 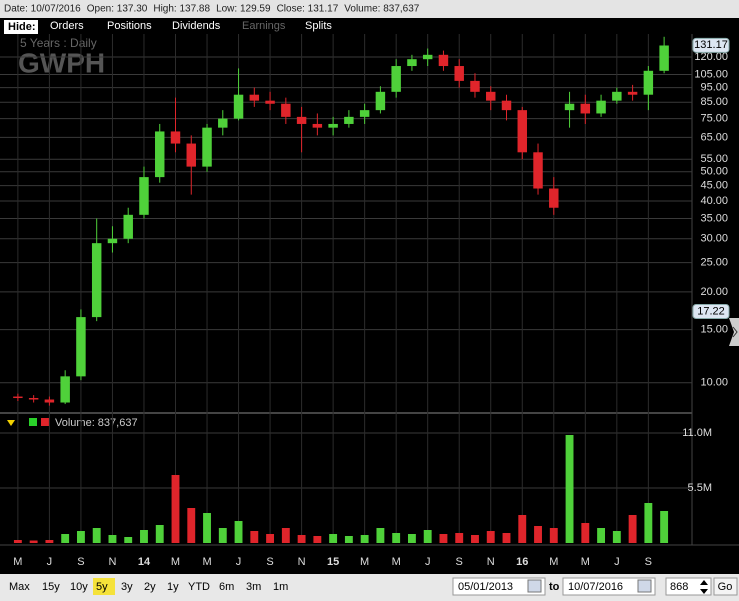 What do you see at coordinates (79, 587) in the screenshot?
I see `range-button: 10y` at bounding box center [79, 587].